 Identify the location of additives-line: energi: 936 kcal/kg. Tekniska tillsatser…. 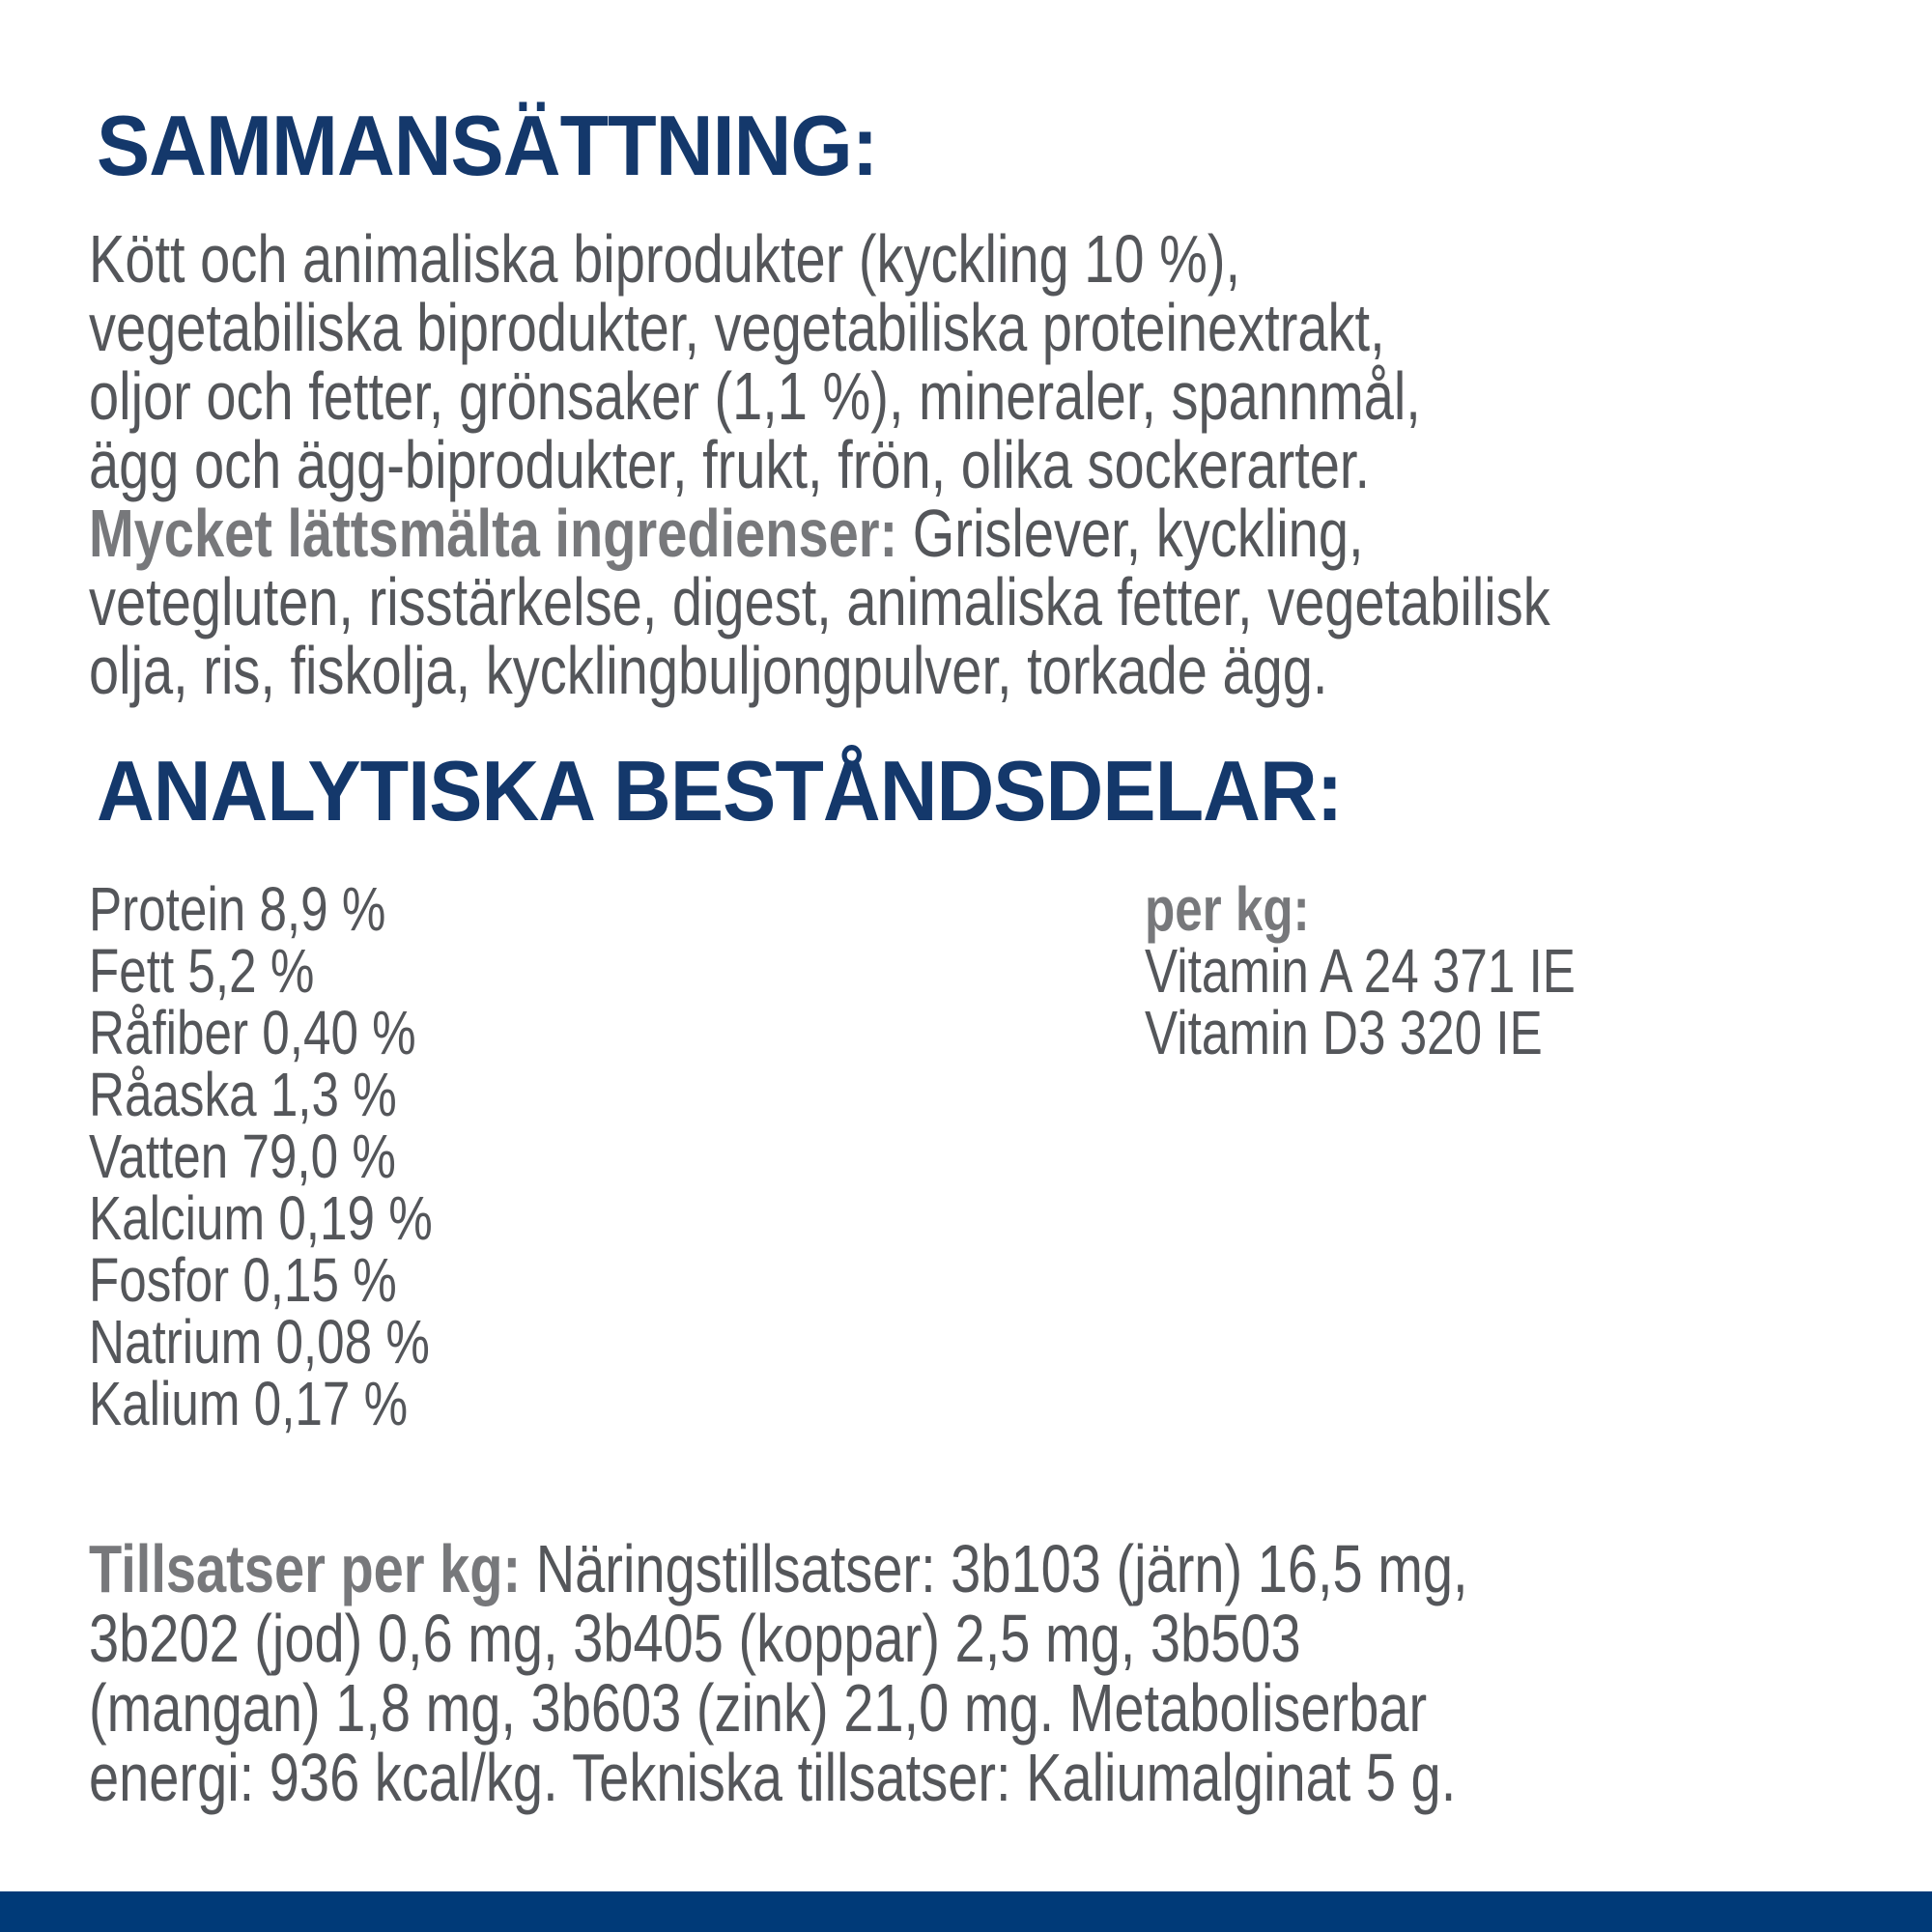
(773, 1777).